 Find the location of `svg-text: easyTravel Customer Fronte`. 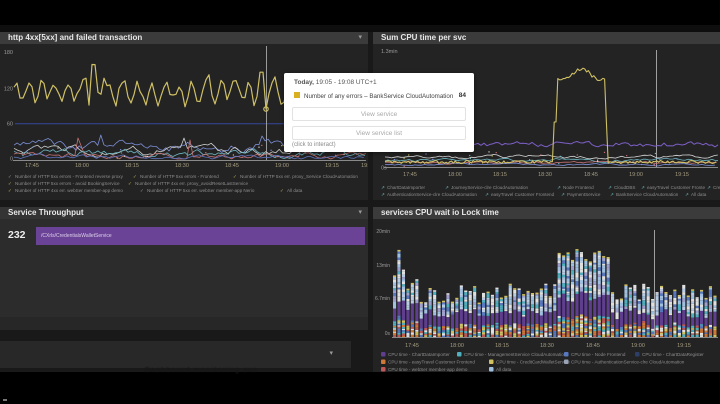

svg-text: easyTravel Customer Fronte is located at coordinates (676, 187).